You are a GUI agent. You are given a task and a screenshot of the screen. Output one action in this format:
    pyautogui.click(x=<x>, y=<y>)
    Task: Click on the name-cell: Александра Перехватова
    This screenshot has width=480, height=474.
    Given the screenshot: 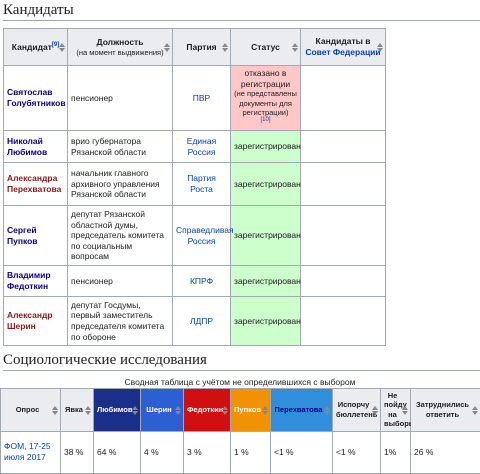 What is the action you would take?
    pyautogui.click(x=36, y=184)
    